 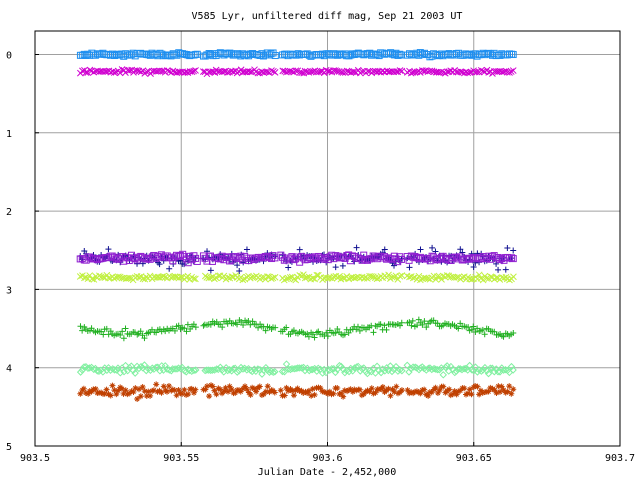 What do you see at coordinates (327, 472) in the screenshot?
I see `x-axis-label: Julian Date - 2,452,000` at bounding box center [327, 472].